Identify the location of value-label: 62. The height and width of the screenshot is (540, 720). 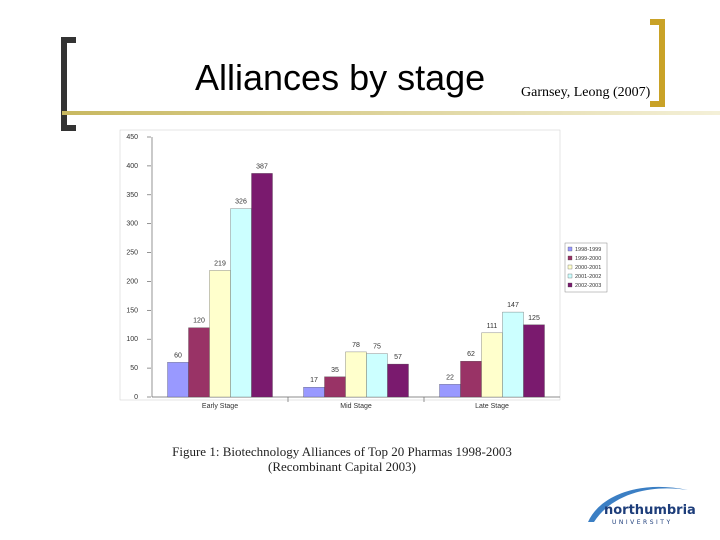
(471, 354).